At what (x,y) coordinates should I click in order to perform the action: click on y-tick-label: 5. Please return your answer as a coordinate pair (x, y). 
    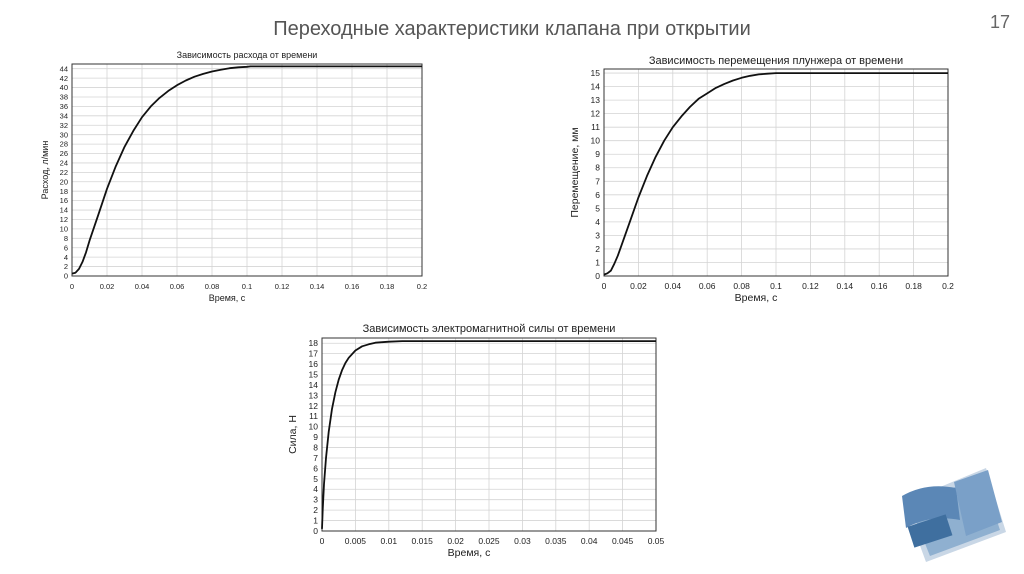
    Looking at the image, I should click on (597, 208).